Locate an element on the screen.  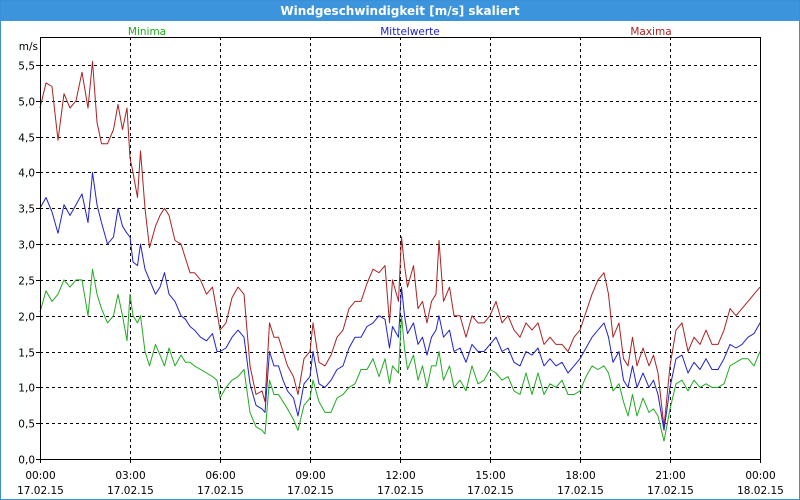
y-tick-label: 0,0 is located at coordinates (26, 461).